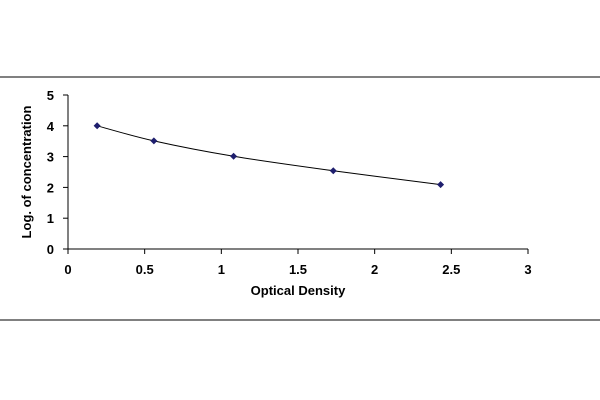 Image resolution: width=600 pixels, height=400 pixels. I want to click on x-tick-label: 3, so click(527, 269).